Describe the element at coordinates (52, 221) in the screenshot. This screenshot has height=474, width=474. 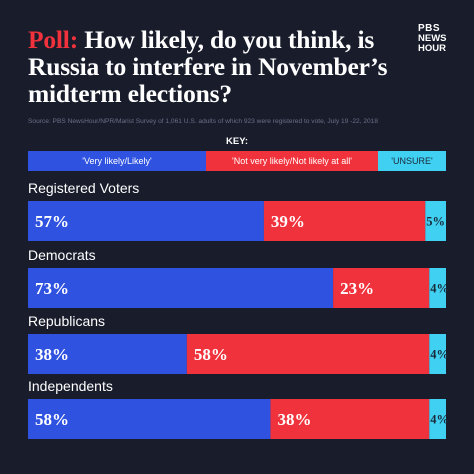
I see `bar-value-label: 57%` at that location.